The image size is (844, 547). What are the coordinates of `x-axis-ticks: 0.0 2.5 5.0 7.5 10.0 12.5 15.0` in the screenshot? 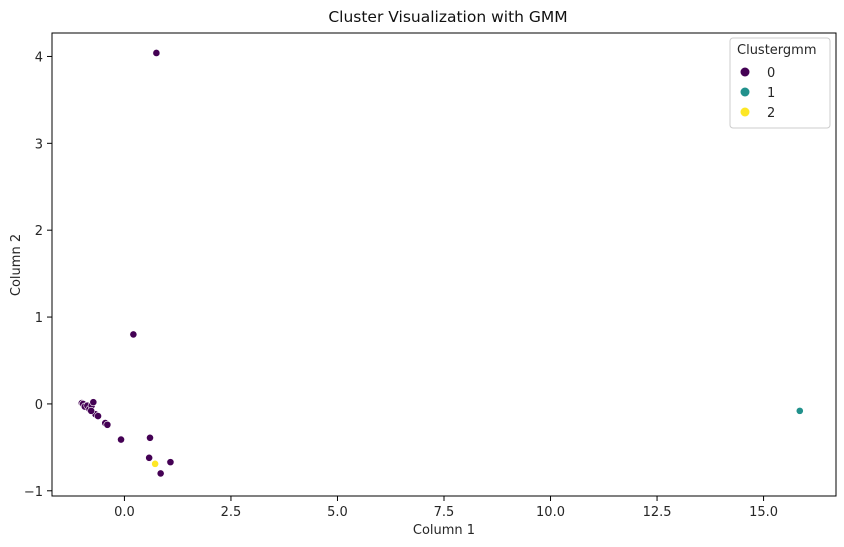 It's located at (446, 508).